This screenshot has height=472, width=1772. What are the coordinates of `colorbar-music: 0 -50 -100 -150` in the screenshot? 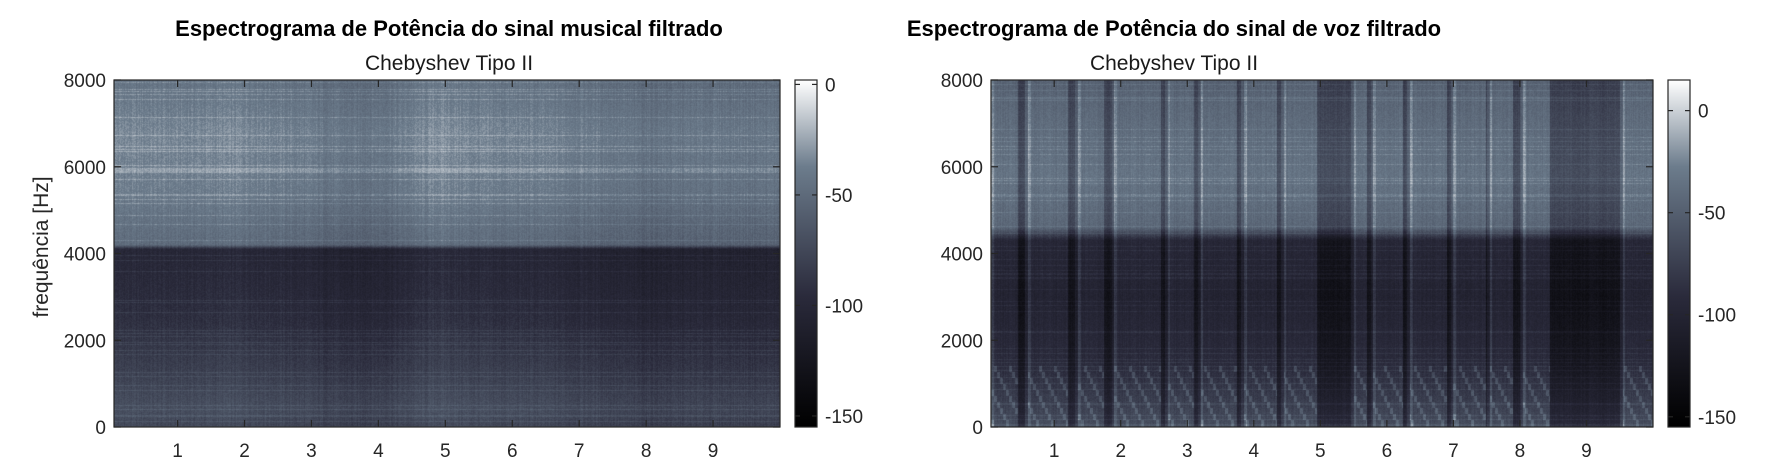 It's located at (828, 251).